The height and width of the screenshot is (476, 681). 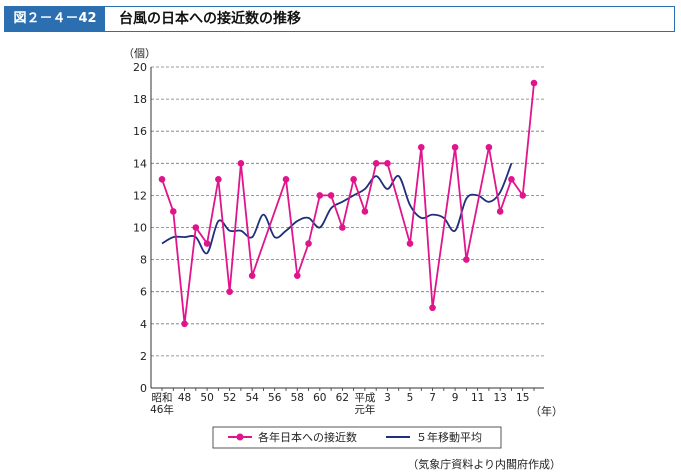 I want to click on y-tick-label-18: 18, so click(x=140, y=99).